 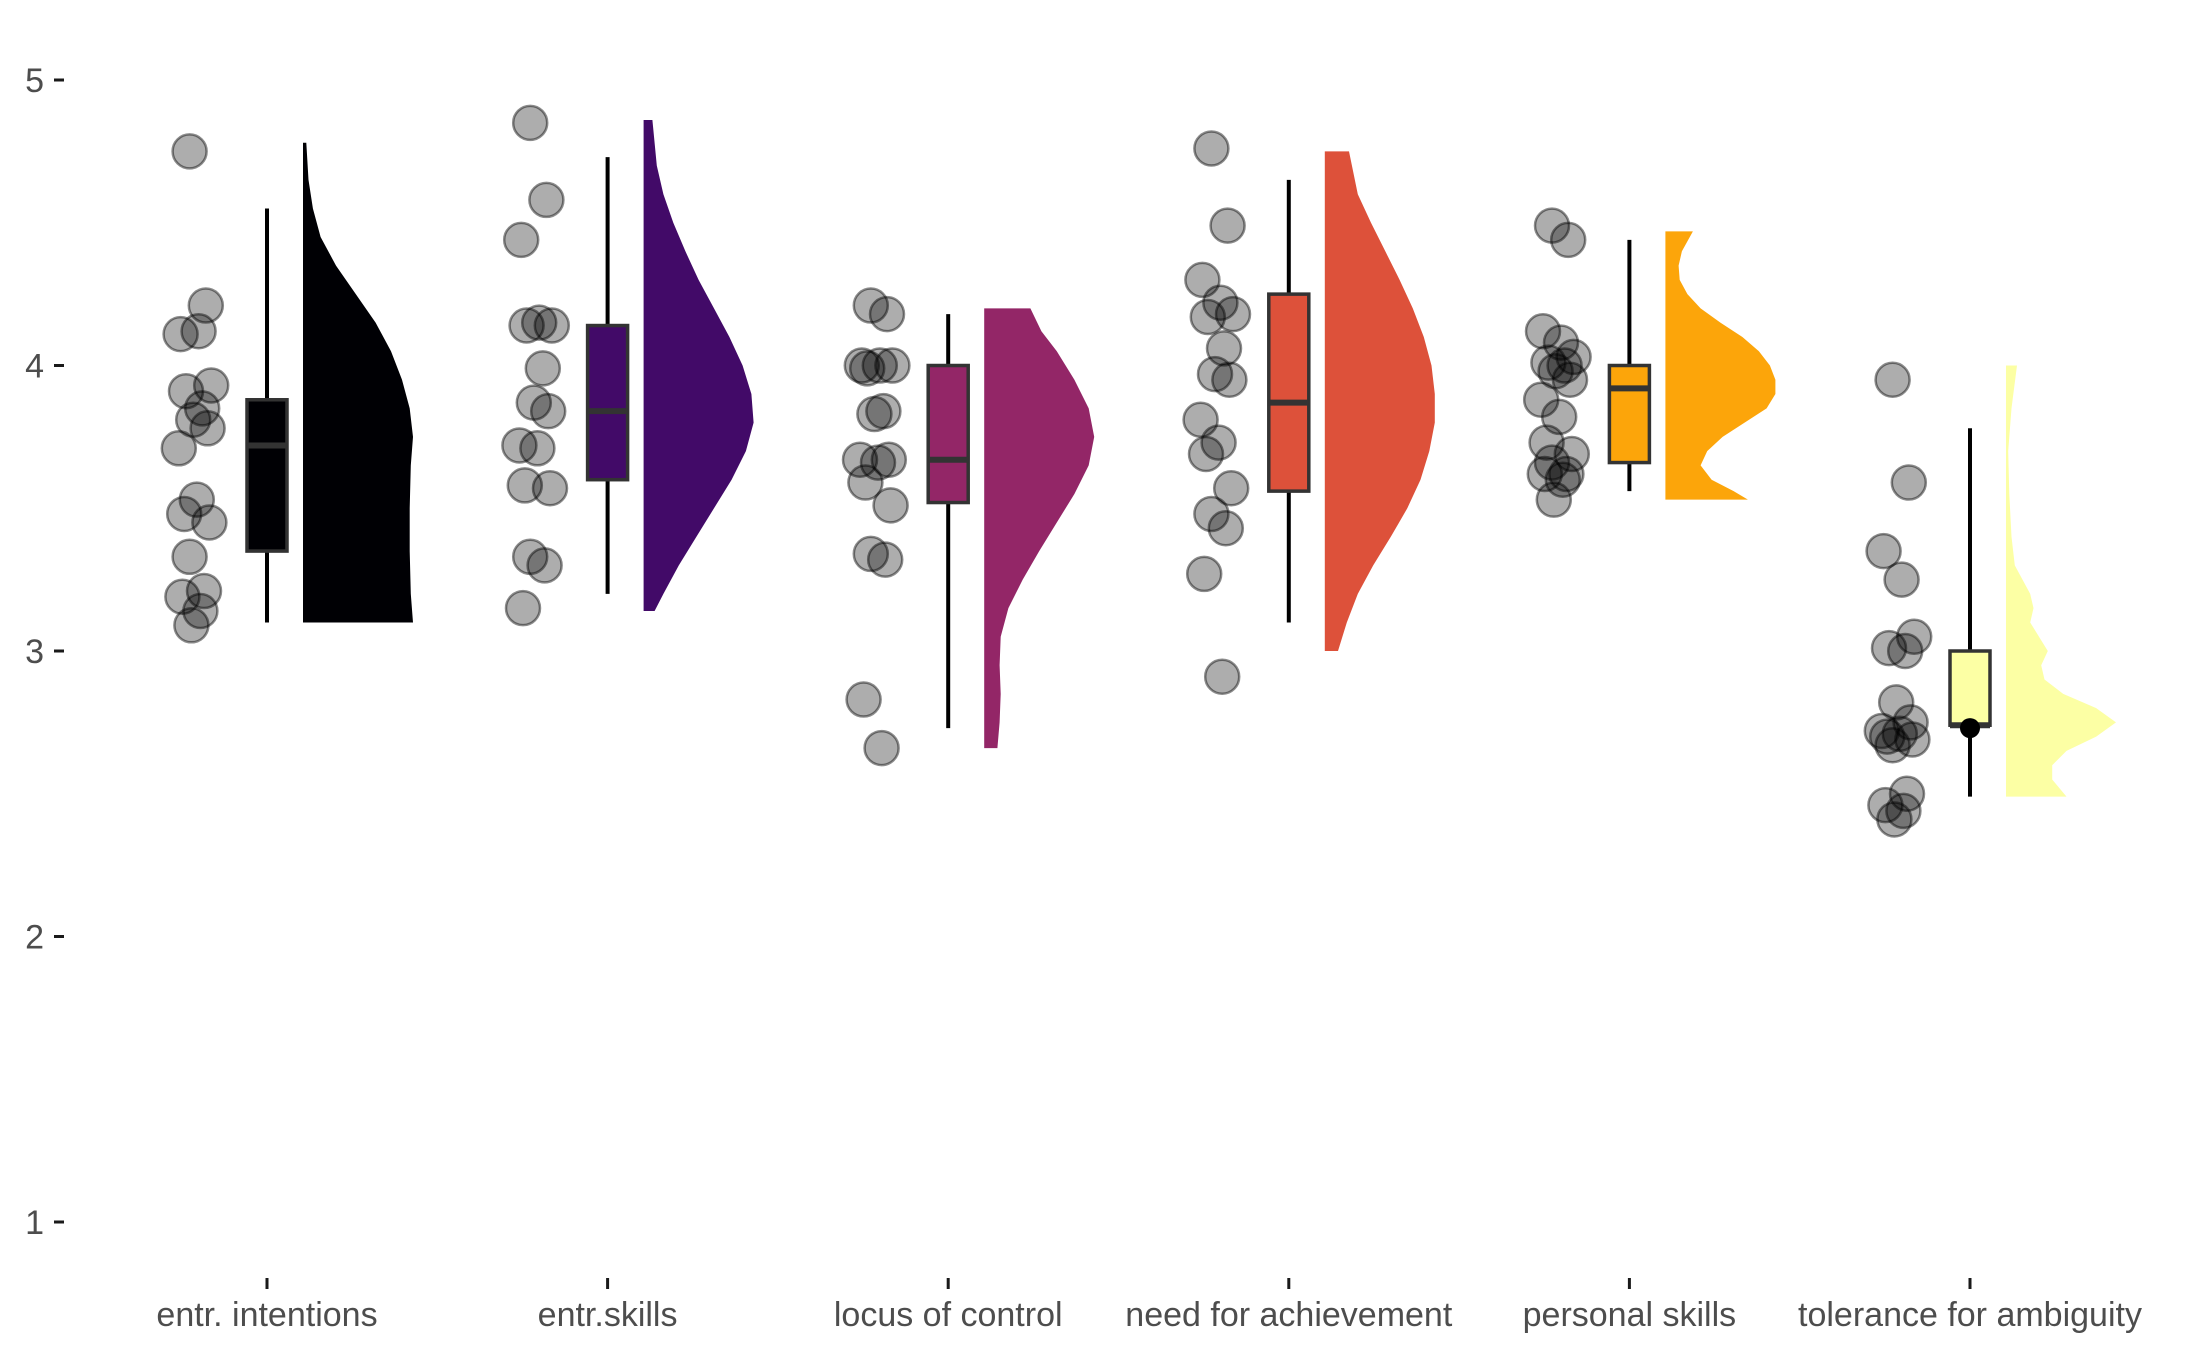 I want to click on x-tick-label: locus of control, so click(x=948, y=1315).